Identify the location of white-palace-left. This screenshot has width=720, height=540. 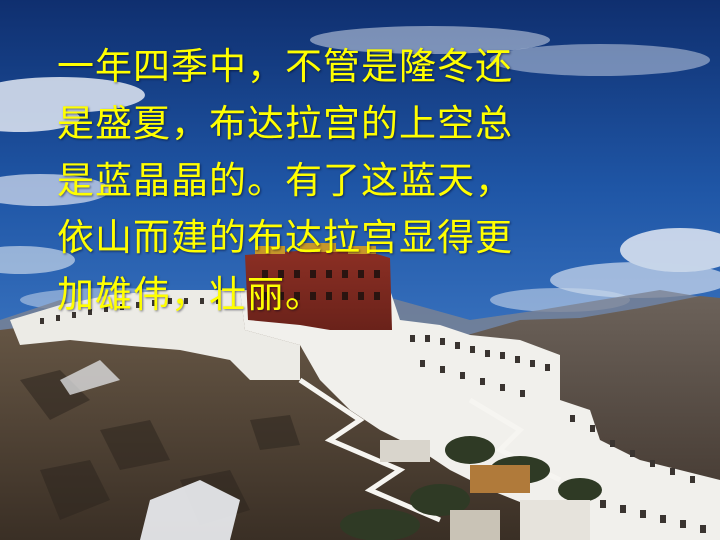
(155, 335).